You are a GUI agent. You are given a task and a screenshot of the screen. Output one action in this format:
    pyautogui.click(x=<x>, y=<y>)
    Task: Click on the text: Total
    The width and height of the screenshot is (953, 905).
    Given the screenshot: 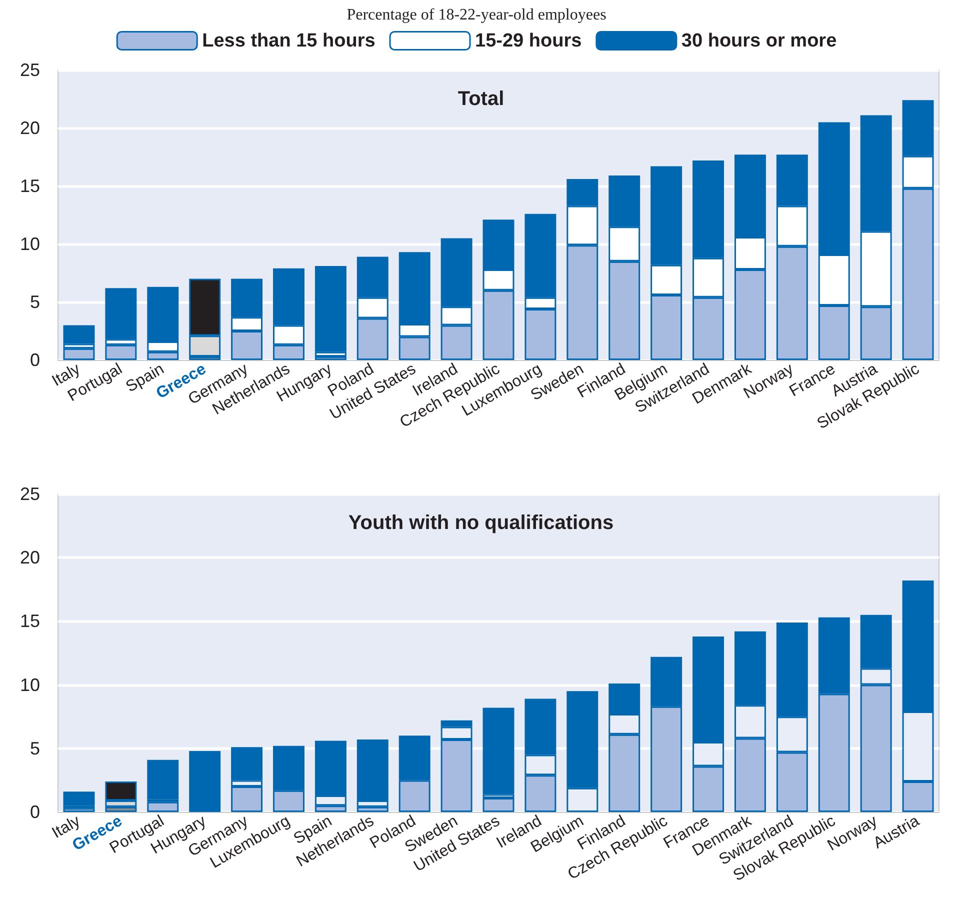 What is the action you would take?
    pyautogui.click(x=481, y=99)
    